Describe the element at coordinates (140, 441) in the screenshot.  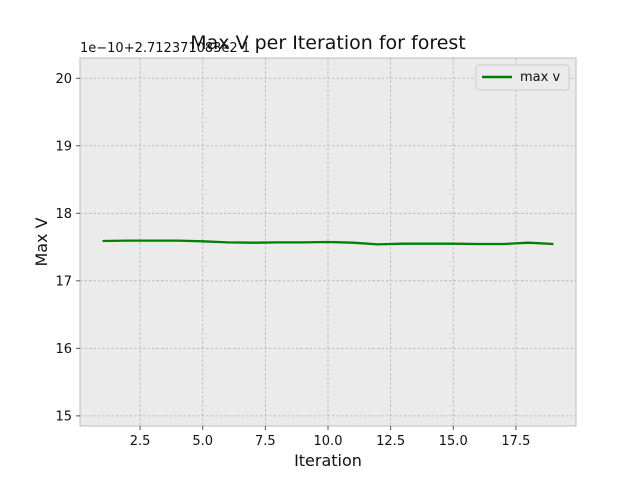
I see `x-tick-label: 2.5` at that location.